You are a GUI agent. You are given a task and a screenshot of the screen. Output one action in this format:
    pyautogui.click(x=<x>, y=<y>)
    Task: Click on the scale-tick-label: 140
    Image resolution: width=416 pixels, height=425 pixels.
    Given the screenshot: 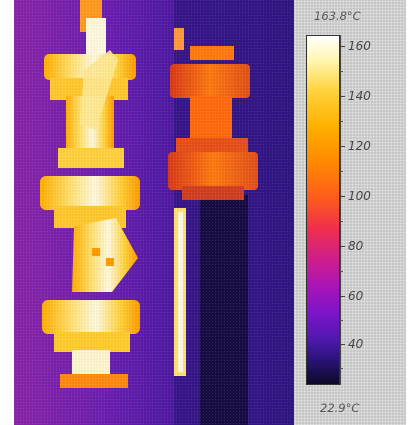 What is the action you would take?
    pyautogui.click(x=359, y=96)
    